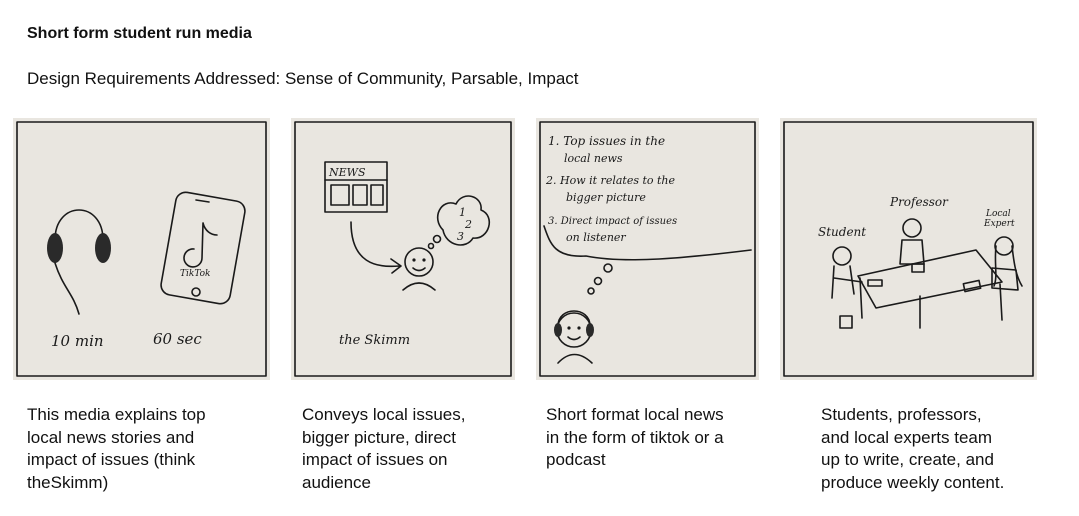  I want to click on caption-line: Students, professors,, so click(901, 414).